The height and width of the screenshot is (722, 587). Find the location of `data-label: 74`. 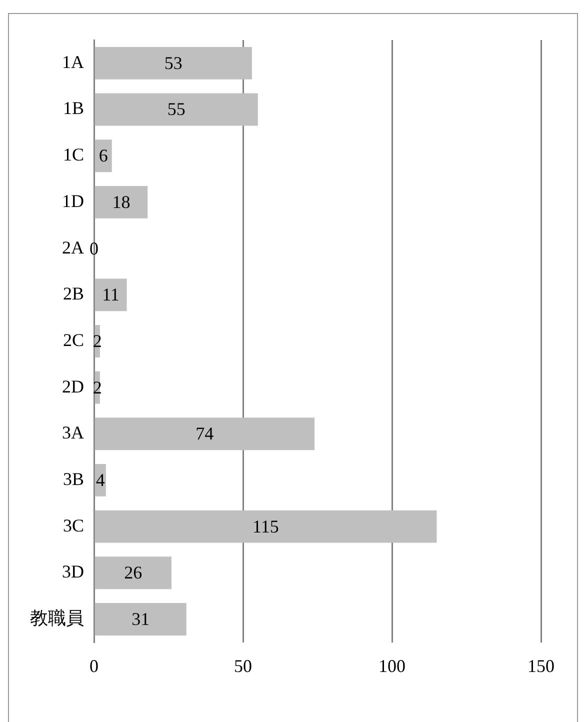

data-label: 74 is located at coordinates (205, 434).